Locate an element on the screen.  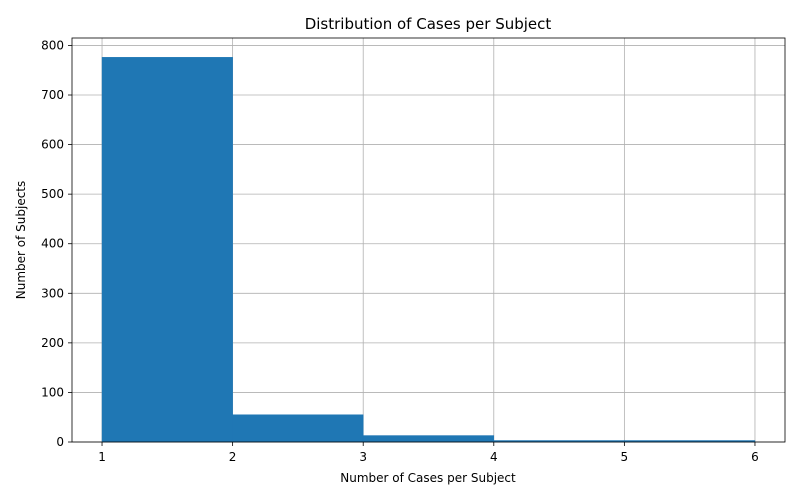
chart-title: Distribution of Cases per Subject is located at coordinates (428, 24).